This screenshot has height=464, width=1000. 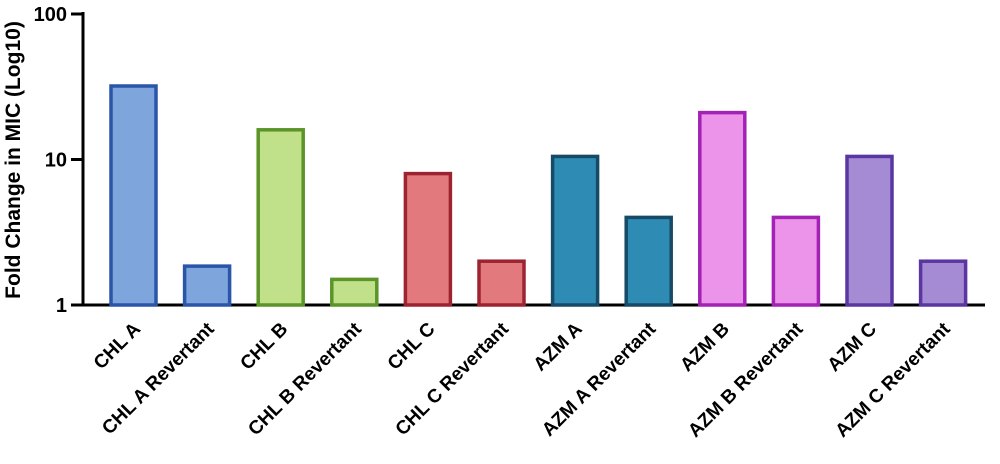 I want to click on x-category-label: AZM B, so click(x=704, y=347).